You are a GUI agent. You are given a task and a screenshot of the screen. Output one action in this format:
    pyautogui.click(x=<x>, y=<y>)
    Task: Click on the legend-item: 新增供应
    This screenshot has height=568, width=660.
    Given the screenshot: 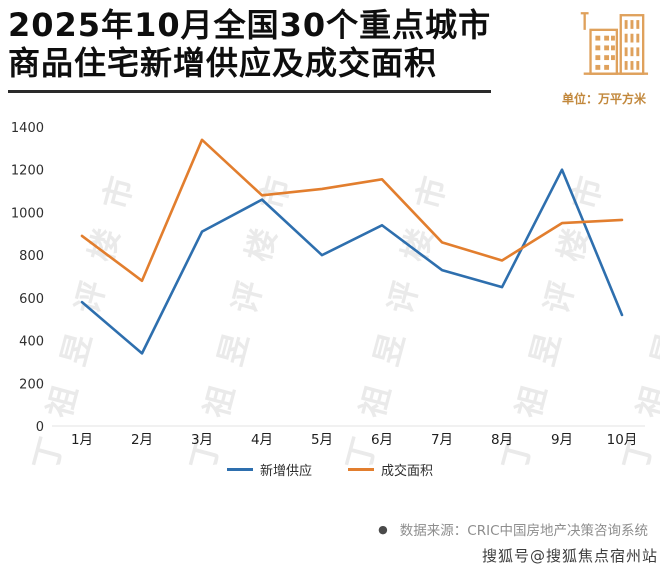 What is the action you would take?
    pyautogui.click(x=269, y=469)
    